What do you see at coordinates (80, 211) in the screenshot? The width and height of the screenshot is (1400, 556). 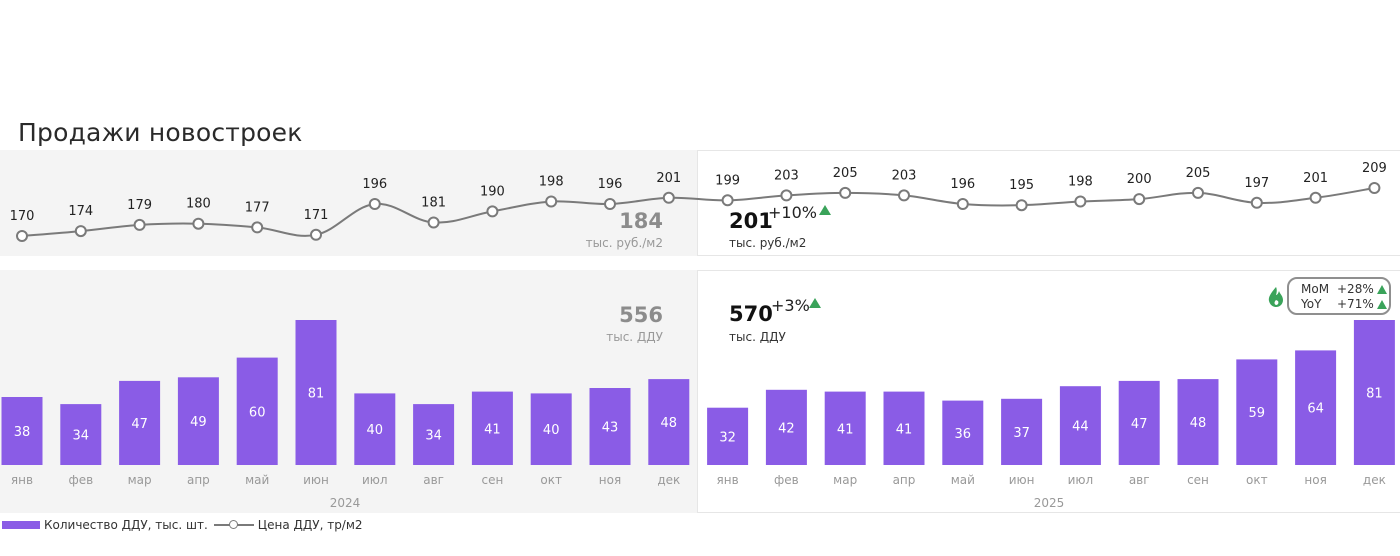 I see `price-value-label: 174` at bounding box center [80, 211].